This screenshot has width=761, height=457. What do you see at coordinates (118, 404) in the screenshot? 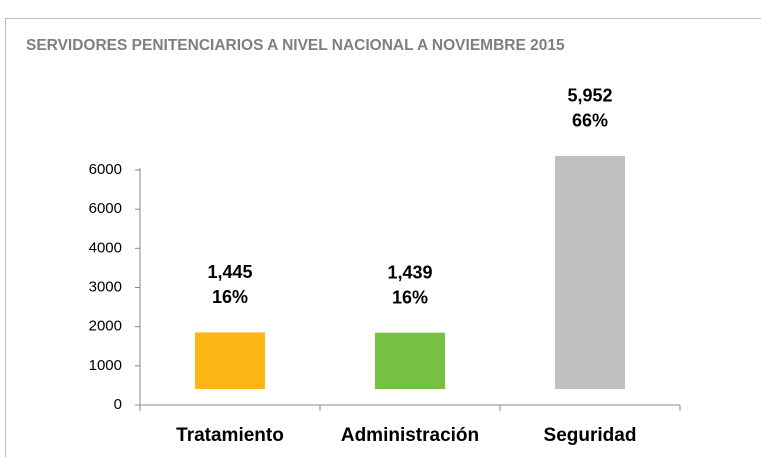
I see `y-tick-label: 0` at bounding box center [118, 404].